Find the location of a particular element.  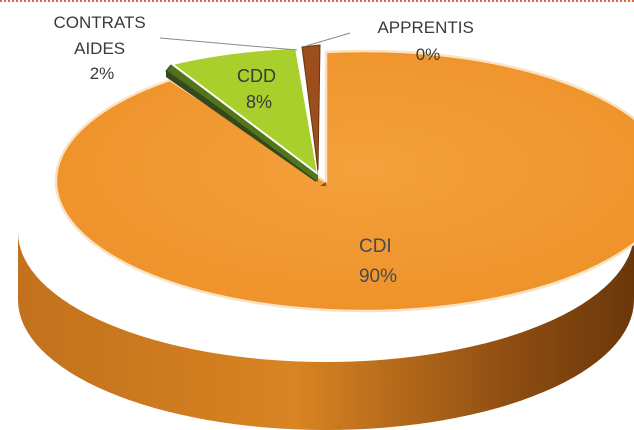

slice-cdd is located at coordinates (244, 111).